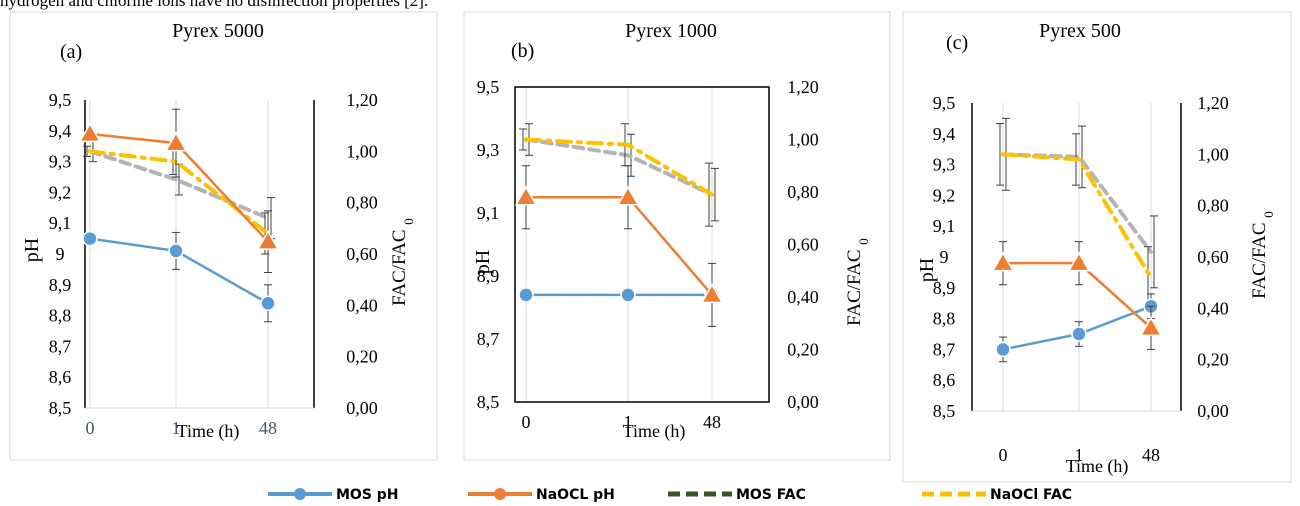 The width and height of the screenshot is (1300, 506). Describe the element at coordinates (670, 495) in the screenshot. I see `legend: MOS pH NaOCL pH MOS FAC NaOCl FAC` at that location.